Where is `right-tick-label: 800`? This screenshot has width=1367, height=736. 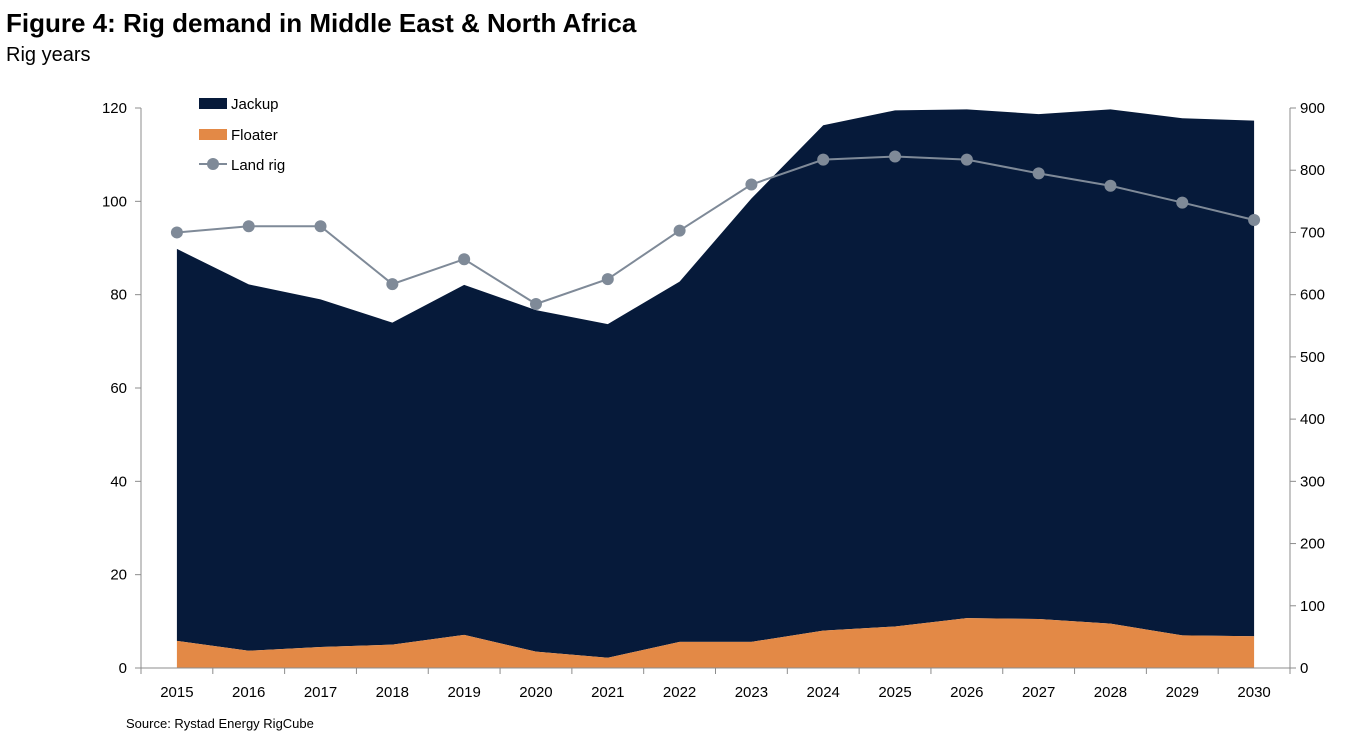
right-tick-label: 800 is located at coordinates (1312, 170).